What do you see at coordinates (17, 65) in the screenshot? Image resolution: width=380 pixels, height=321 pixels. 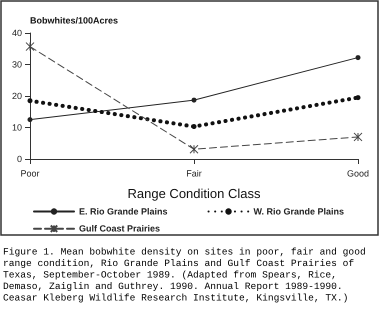 I see `y-tick-label: 30` at bounding box center [17, 65].